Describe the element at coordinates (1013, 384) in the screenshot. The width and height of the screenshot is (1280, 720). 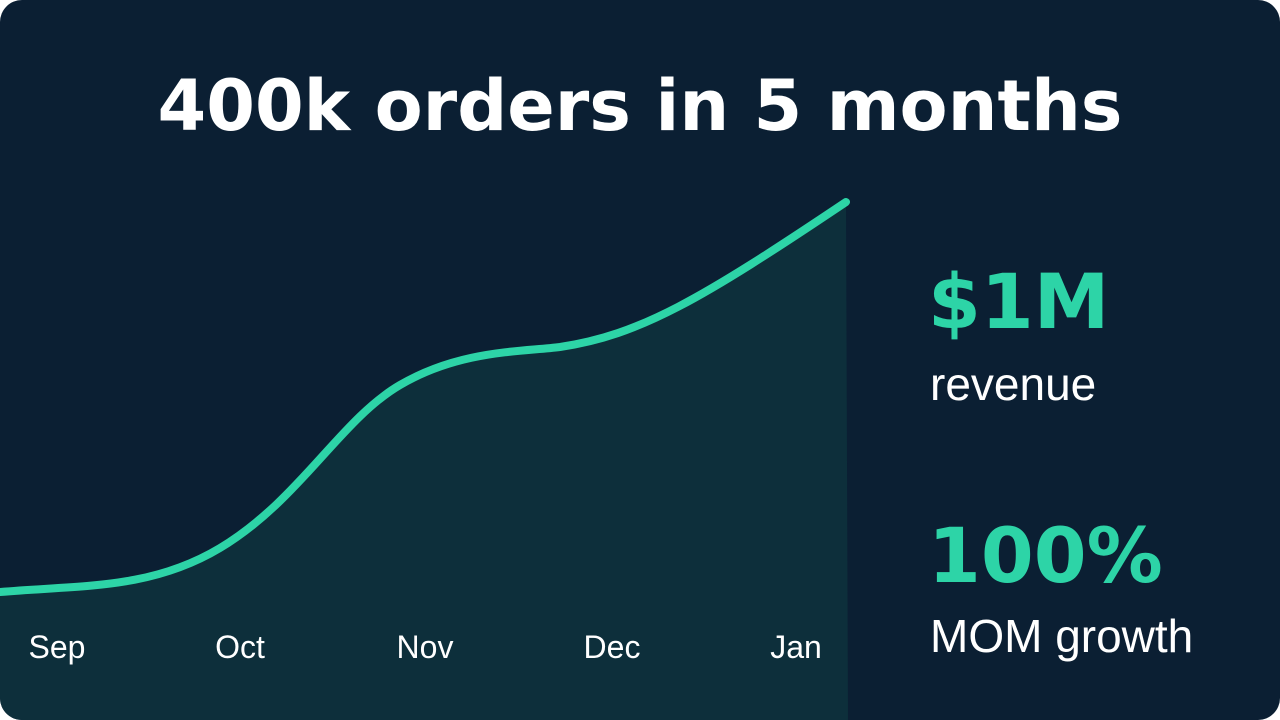
I see `stat-label: revenue` at that location.